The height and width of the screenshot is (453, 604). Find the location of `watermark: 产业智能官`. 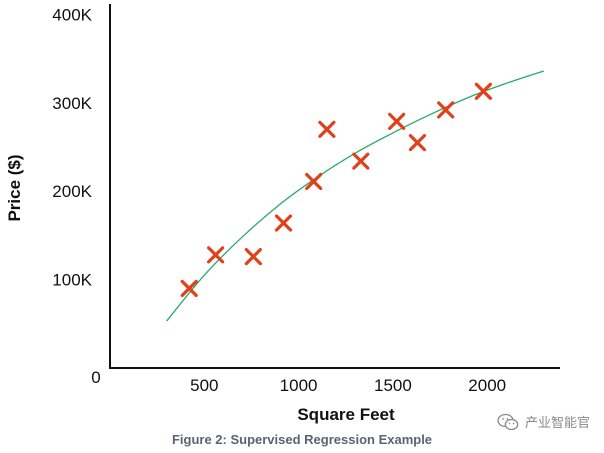

watermark: 产业智能官 is located at coordinates (543, 421).